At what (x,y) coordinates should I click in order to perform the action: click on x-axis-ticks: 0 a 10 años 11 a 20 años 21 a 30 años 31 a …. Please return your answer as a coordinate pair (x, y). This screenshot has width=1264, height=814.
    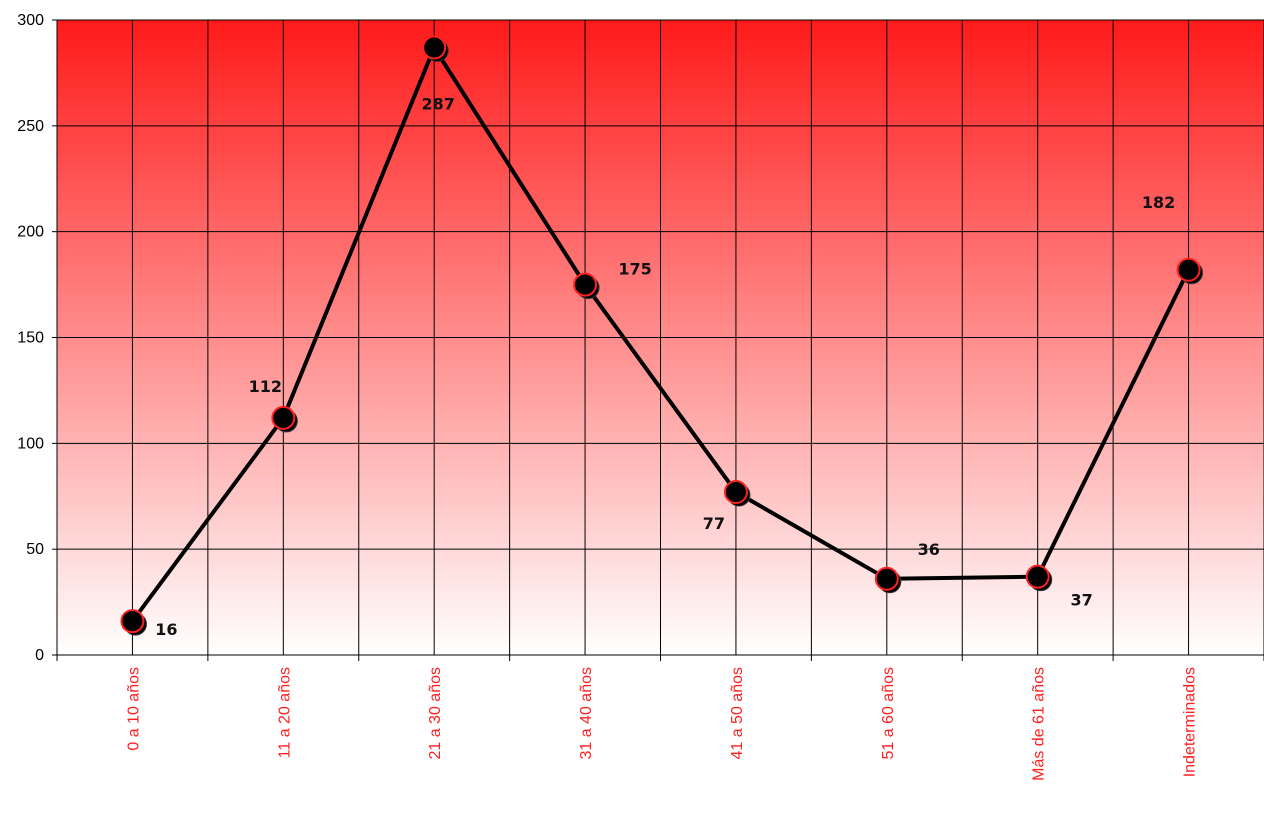
    Looking at the image, I should click on (661, 724).